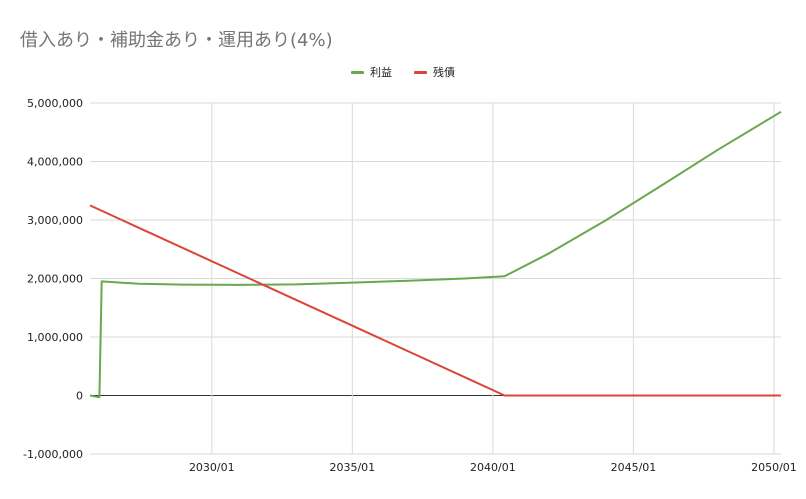 The height and width of the screenshot is (499, 806). What do you see at coordinates (352, 467) in the screenshot?
I see `x-tick-label: 2035/01` at bounding box center [352, 467].